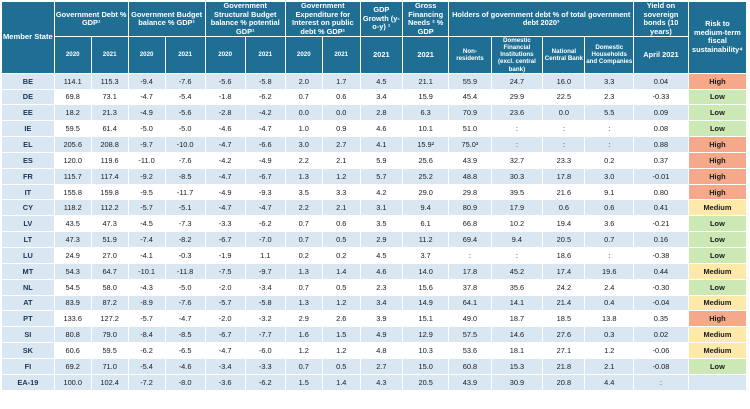 The width and height of the screenshot is (750, 409). I want to click on year-2020-header: 2020, so click(146, 55).